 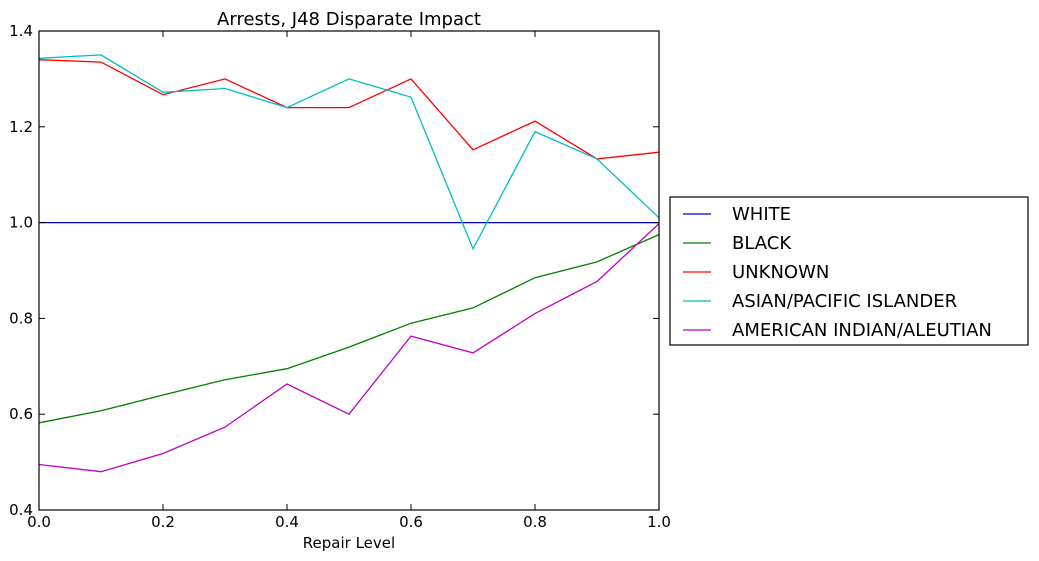 I want to click on legend-frame, so click(x=849, y=271).